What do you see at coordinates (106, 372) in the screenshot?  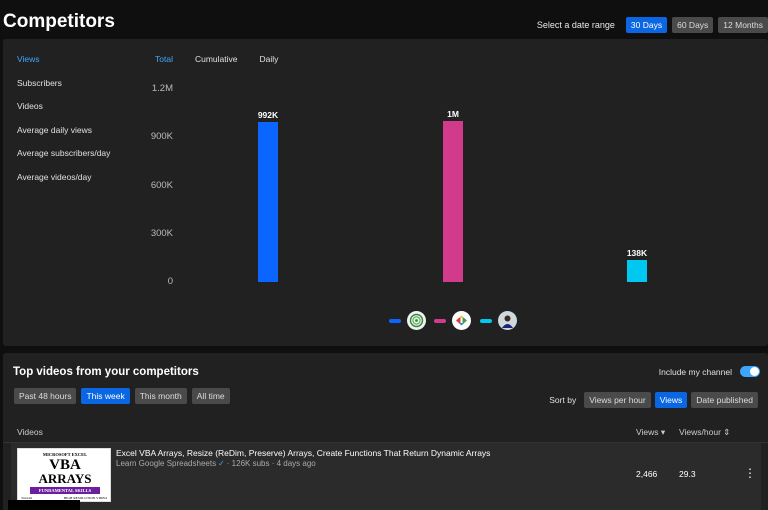 I see `top-videos-title: Top videos from your competitors` at bounding box center [106, 372].